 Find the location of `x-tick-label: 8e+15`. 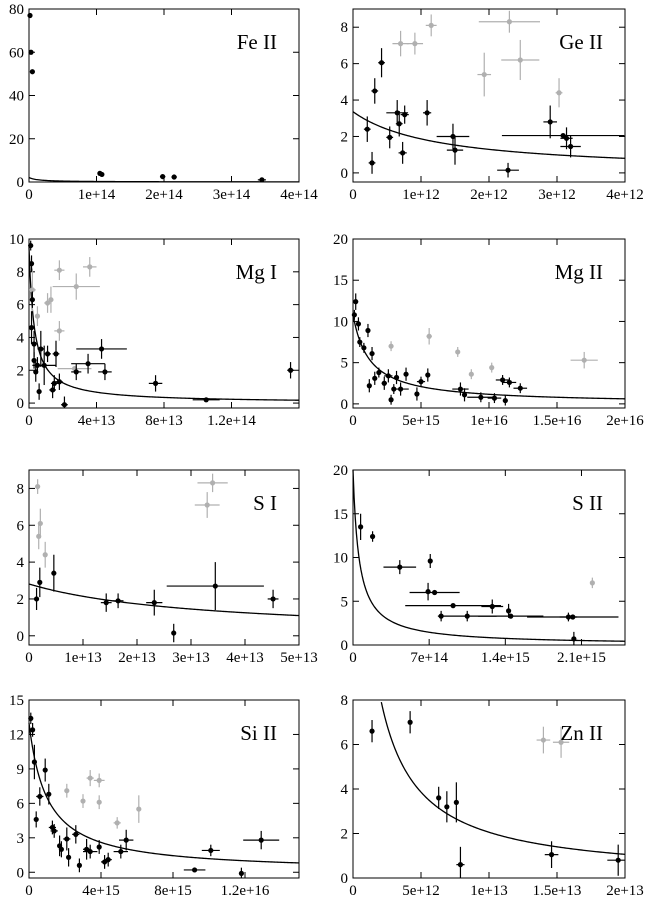

x-tick-label: 8e+15 is located at coordinates (173, 891).